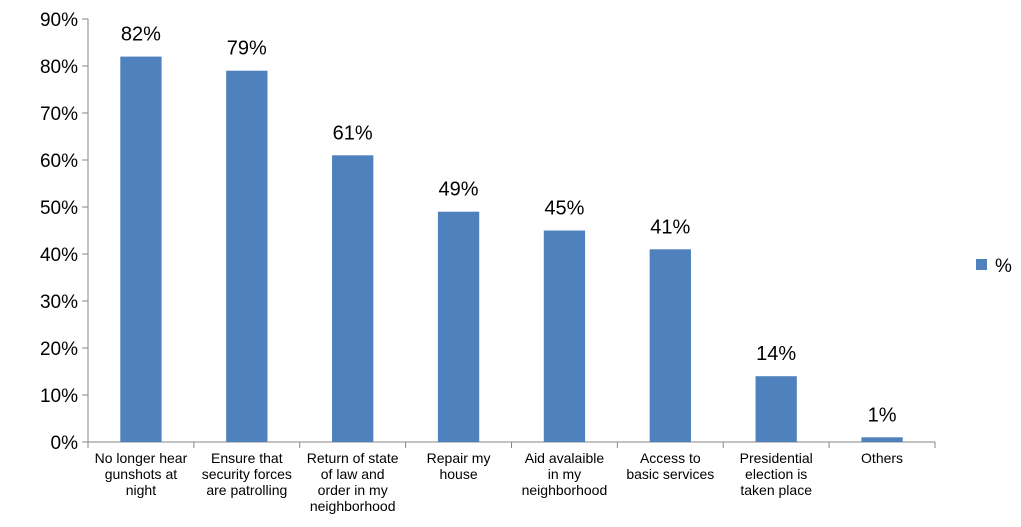 This screenshot has width=1021, height=527. I want to click on category-label-line: basic services, so click(670, 474).